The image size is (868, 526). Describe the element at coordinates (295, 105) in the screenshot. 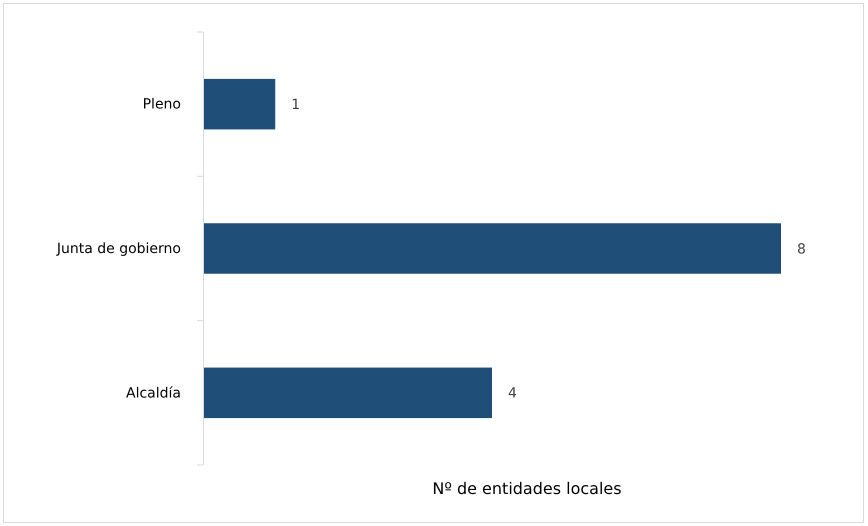

I see `data-label: 1` at that location.